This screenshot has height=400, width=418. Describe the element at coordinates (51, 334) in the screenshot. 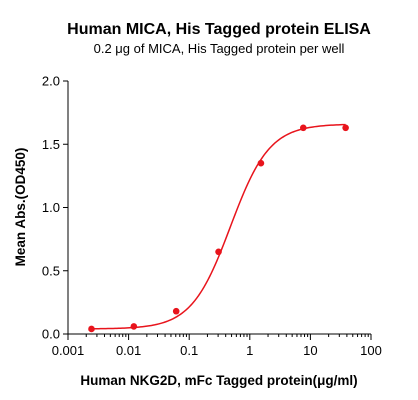

I see `y-tick-label: 0.0` at that location.